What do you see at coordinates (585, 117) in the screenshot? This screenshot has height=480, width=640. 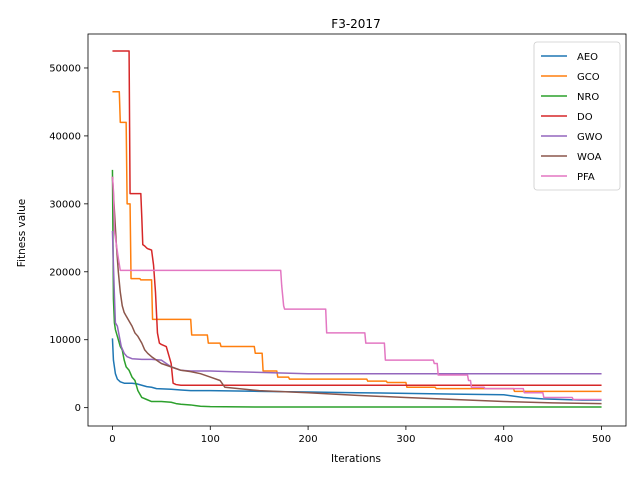 I see `legend-label-do: DO` at bounding box center [585, 117].